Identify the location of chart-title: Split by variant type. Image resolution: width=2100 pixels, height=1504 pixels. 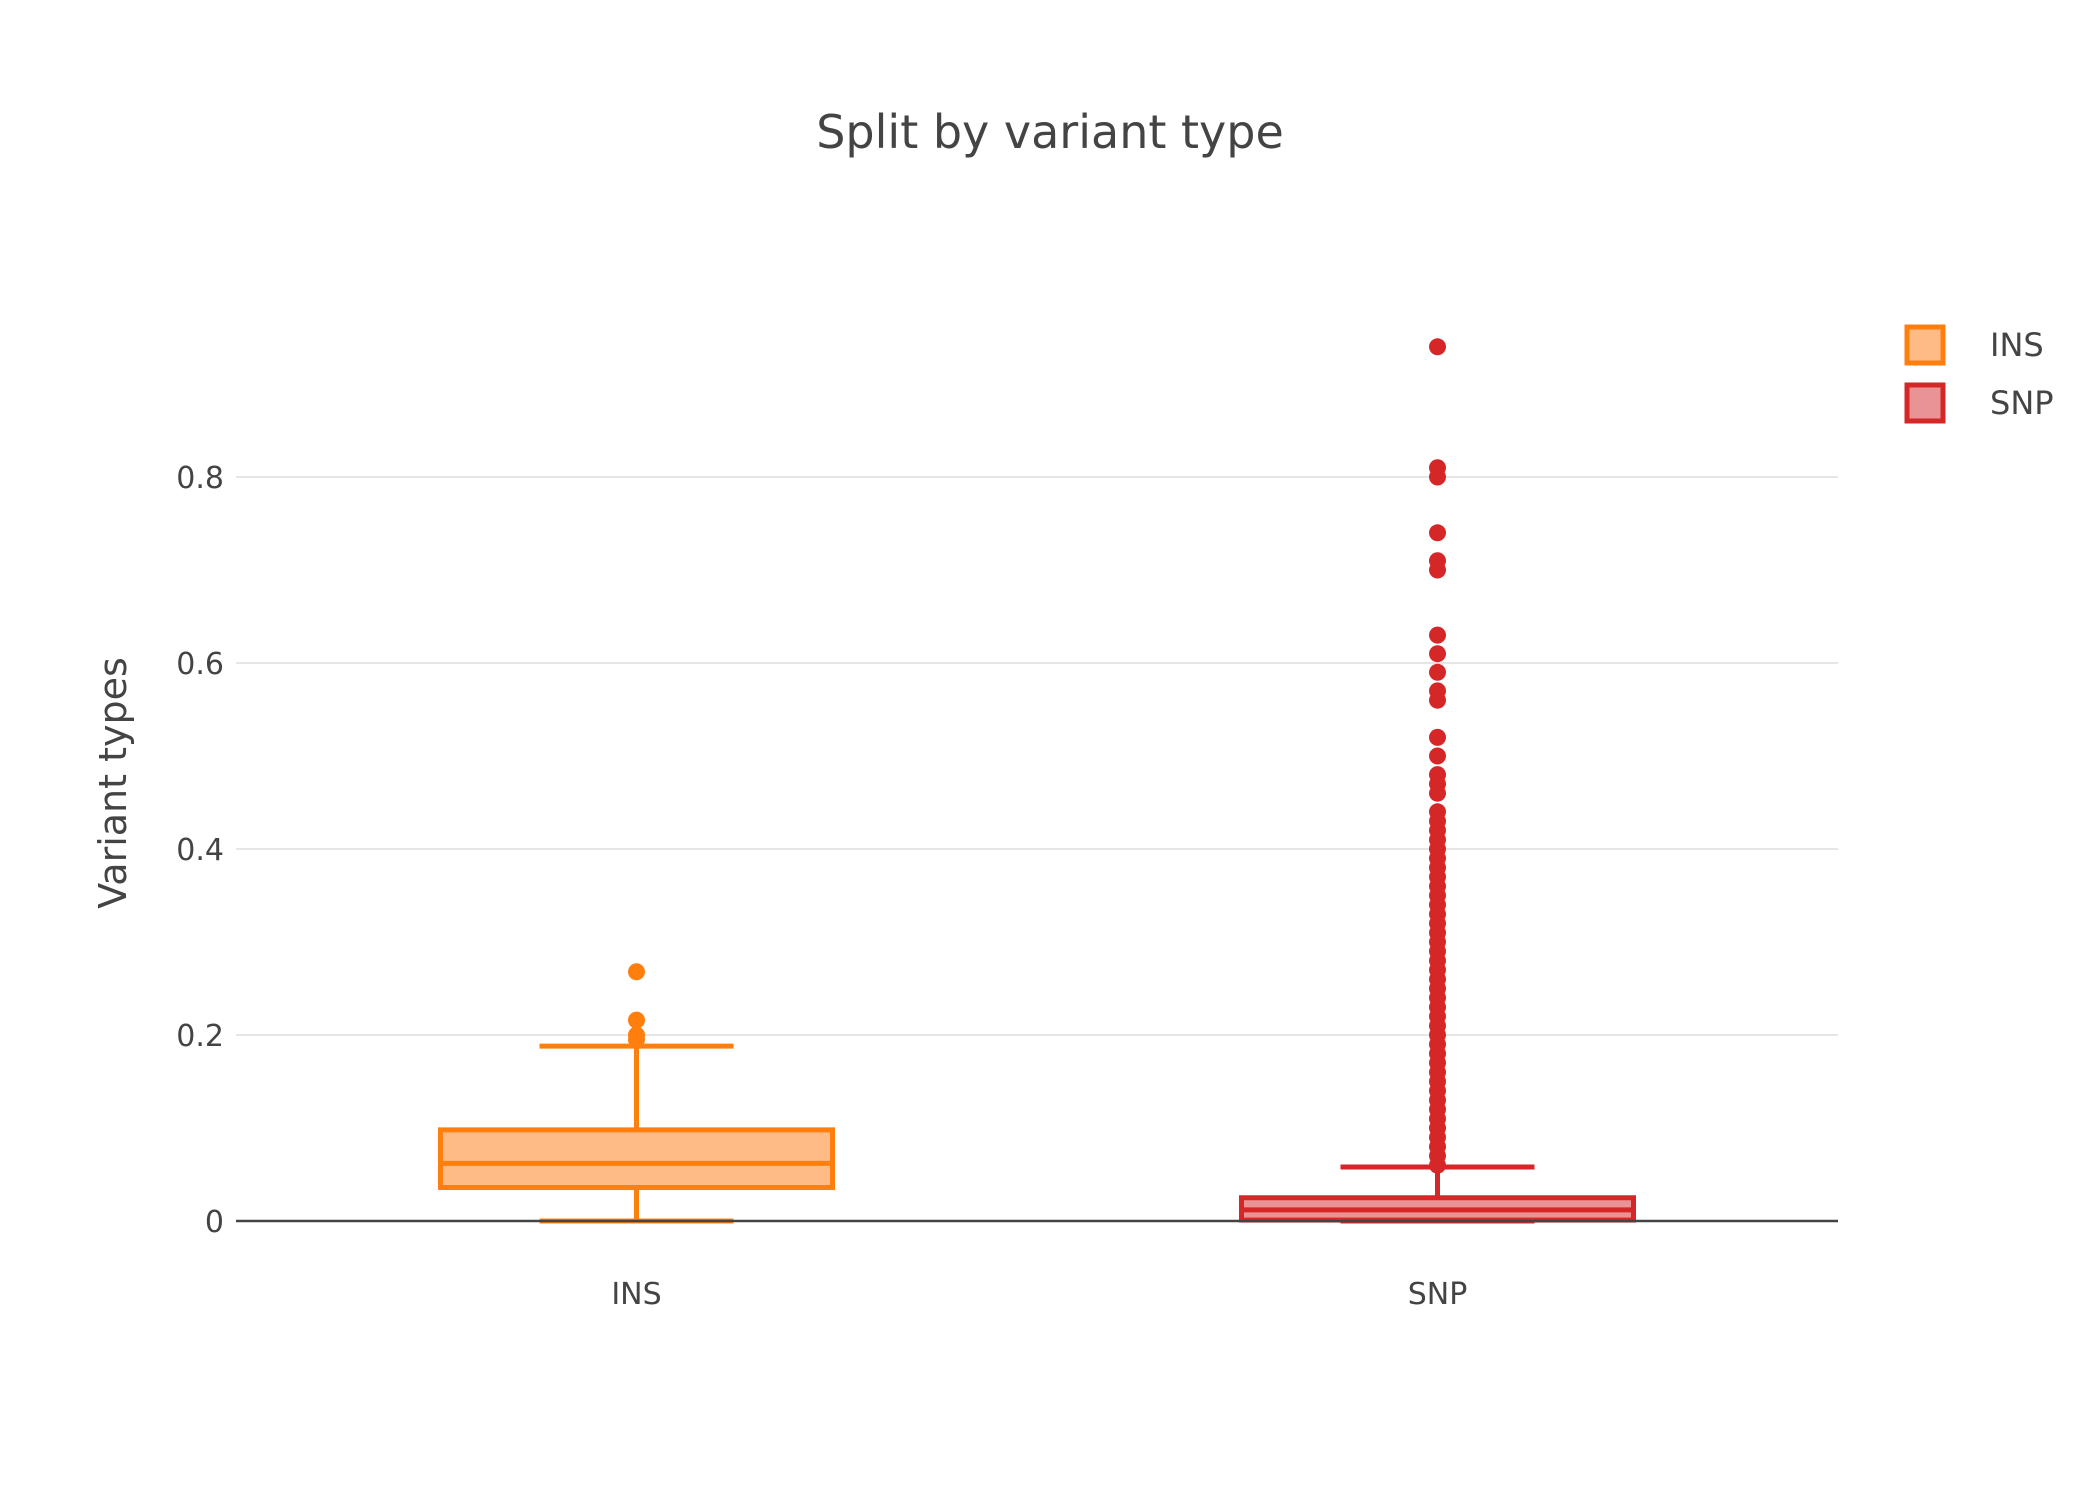
(1050, 132).